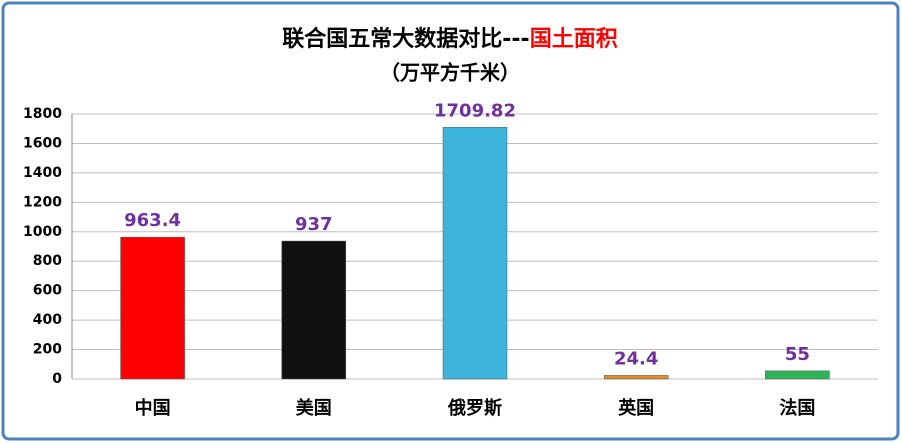 The image size is (902, 443). Describe the element at coordinates (405, 39) in the screenshot. I see `title-main: 联合国五常大数据对比---` at that location.